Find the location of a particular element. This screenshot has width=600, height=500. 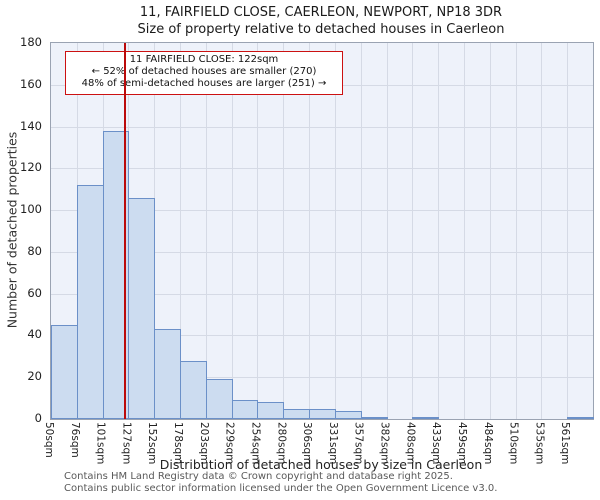

x-tick-label: 357sqm is located at coordinates (358, 443).